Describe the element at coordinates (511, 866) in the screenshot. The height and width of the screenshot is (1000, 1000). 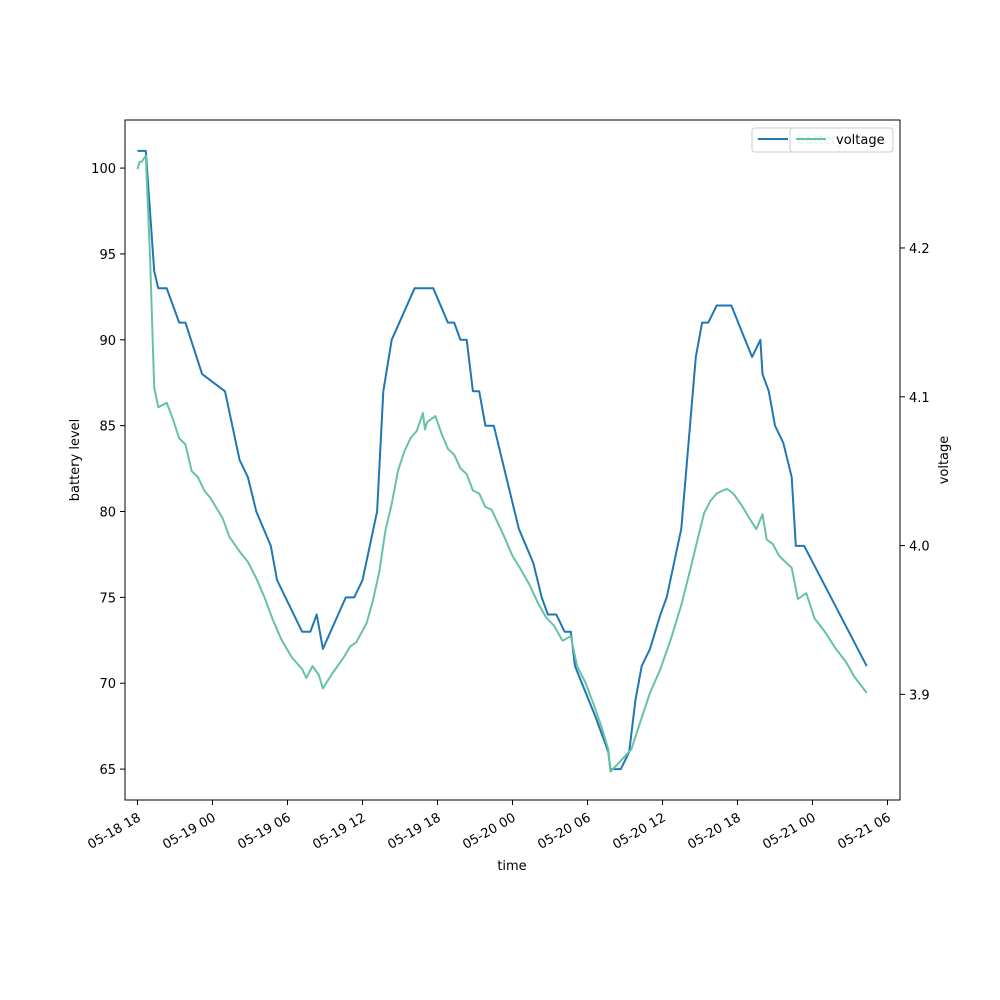
I see `x-axis-label: time` at that location.